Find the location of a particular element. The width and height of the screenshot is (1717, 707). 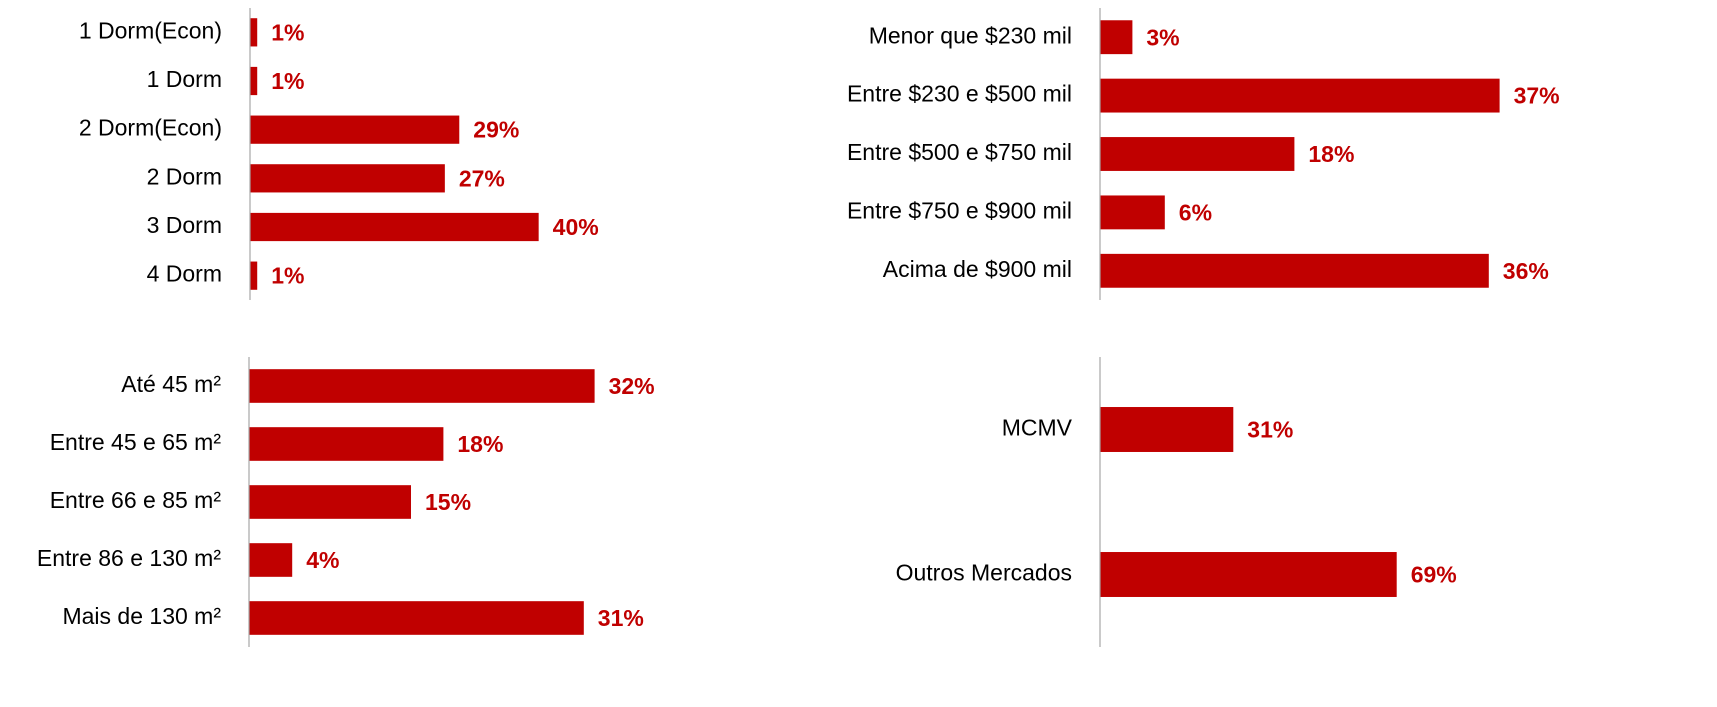

value-label: 40% is located at coordinates (576, 227).